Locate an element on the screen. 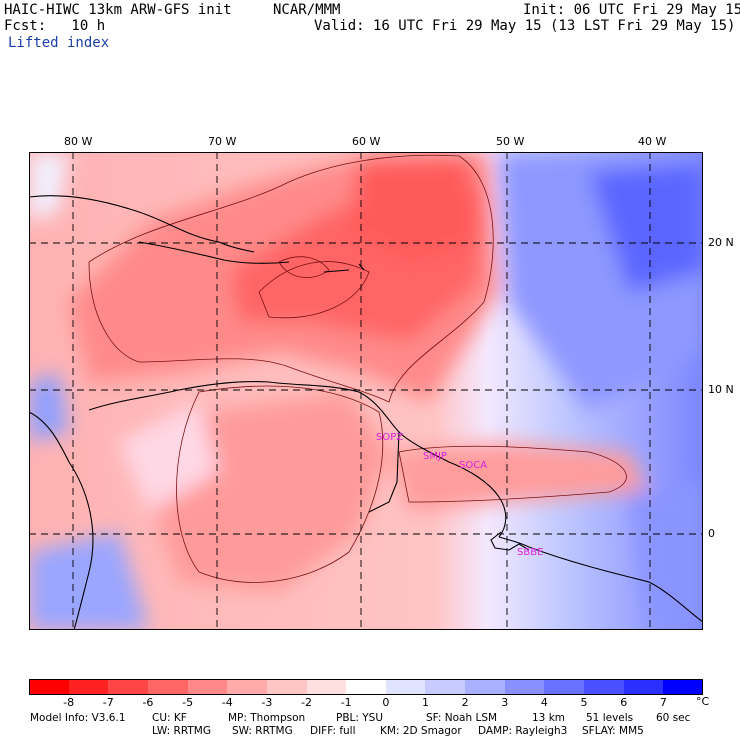 This screenshot has height=740, width=740. colorbar is located at coordinates (366, 687).